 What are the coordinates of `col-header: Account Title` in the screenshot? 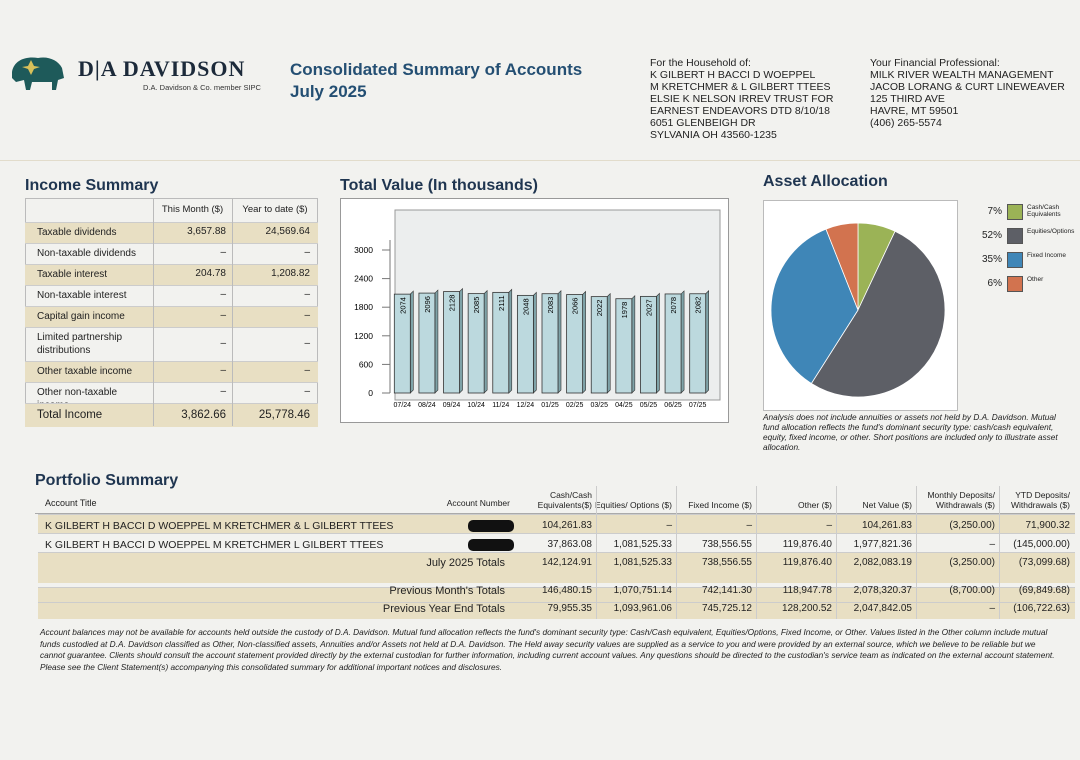 It's located at (71, 503).